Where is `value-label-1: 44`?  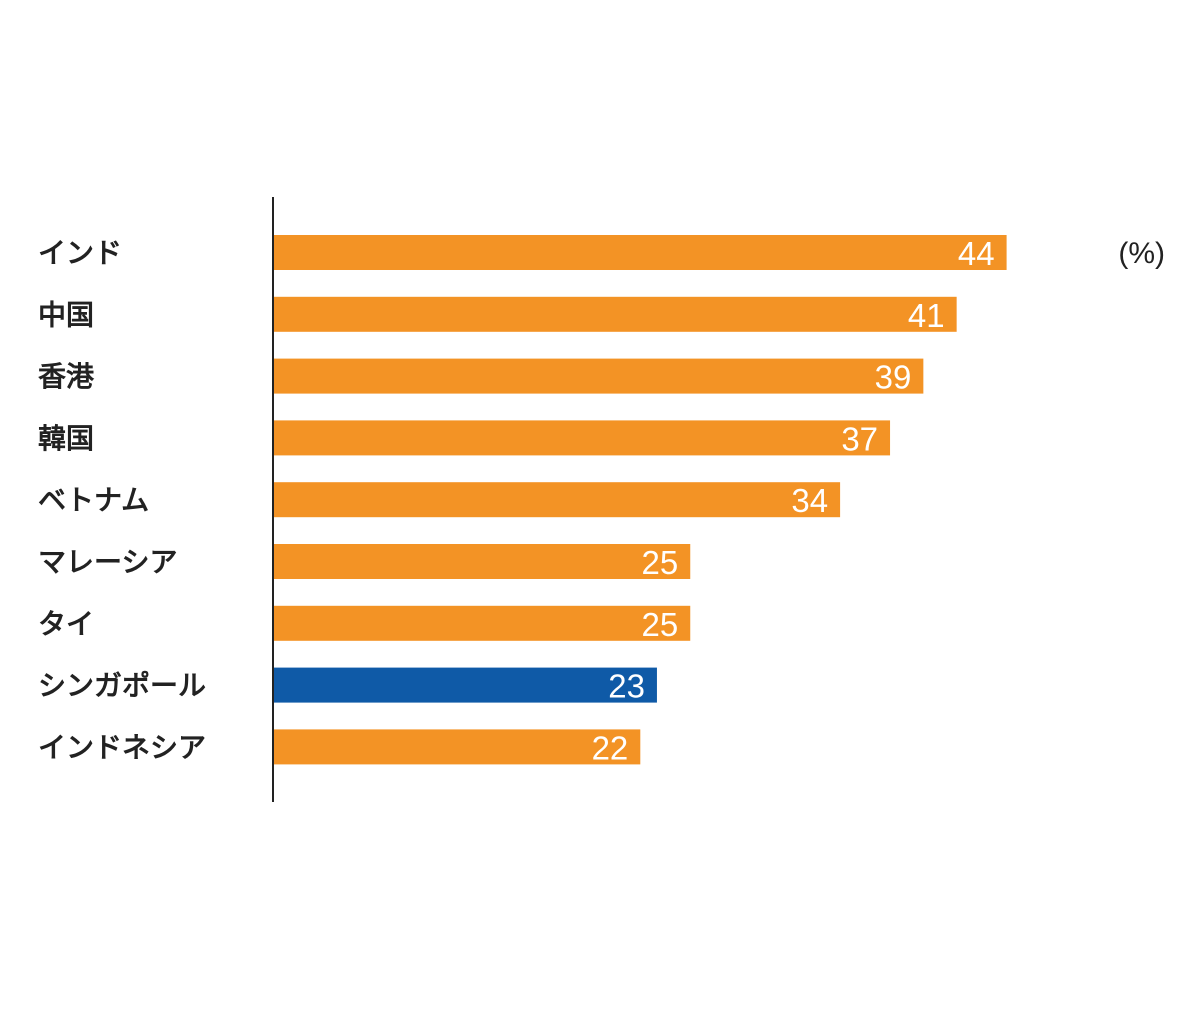 value-label-1: 44 is located at coordinates (976, 253).